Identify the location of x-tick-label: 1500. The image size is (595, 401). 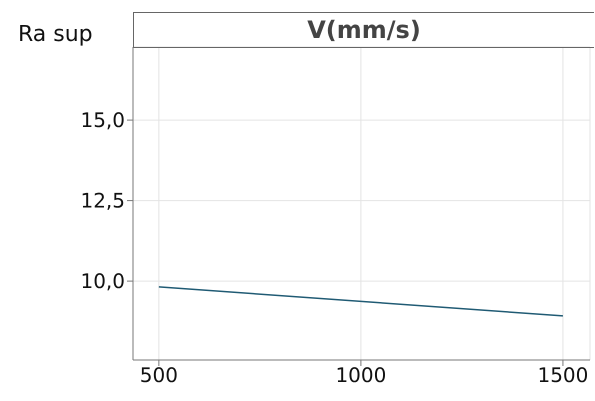
(562, 375).